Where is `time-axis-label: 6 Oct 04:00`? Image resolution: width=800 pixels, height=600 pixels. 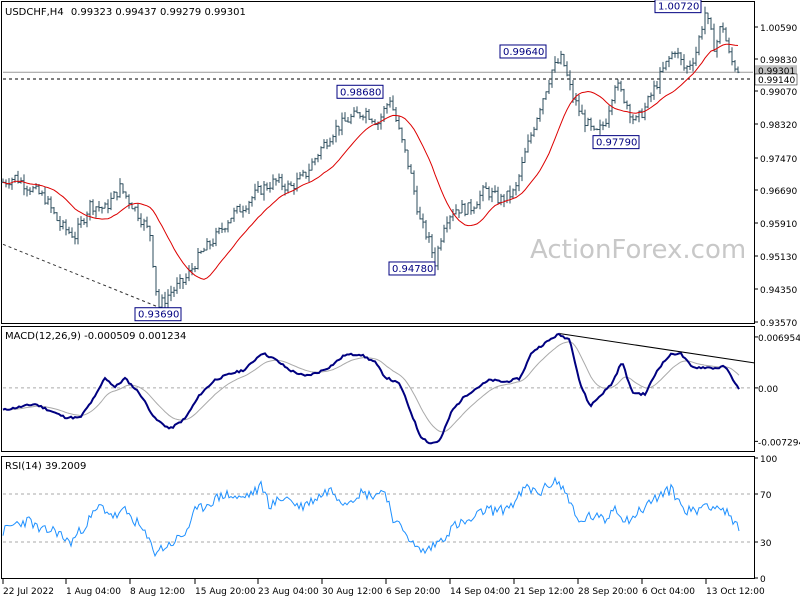 time-axis-label: 6 Oct 04:00 is located at coordinates (668, 592).